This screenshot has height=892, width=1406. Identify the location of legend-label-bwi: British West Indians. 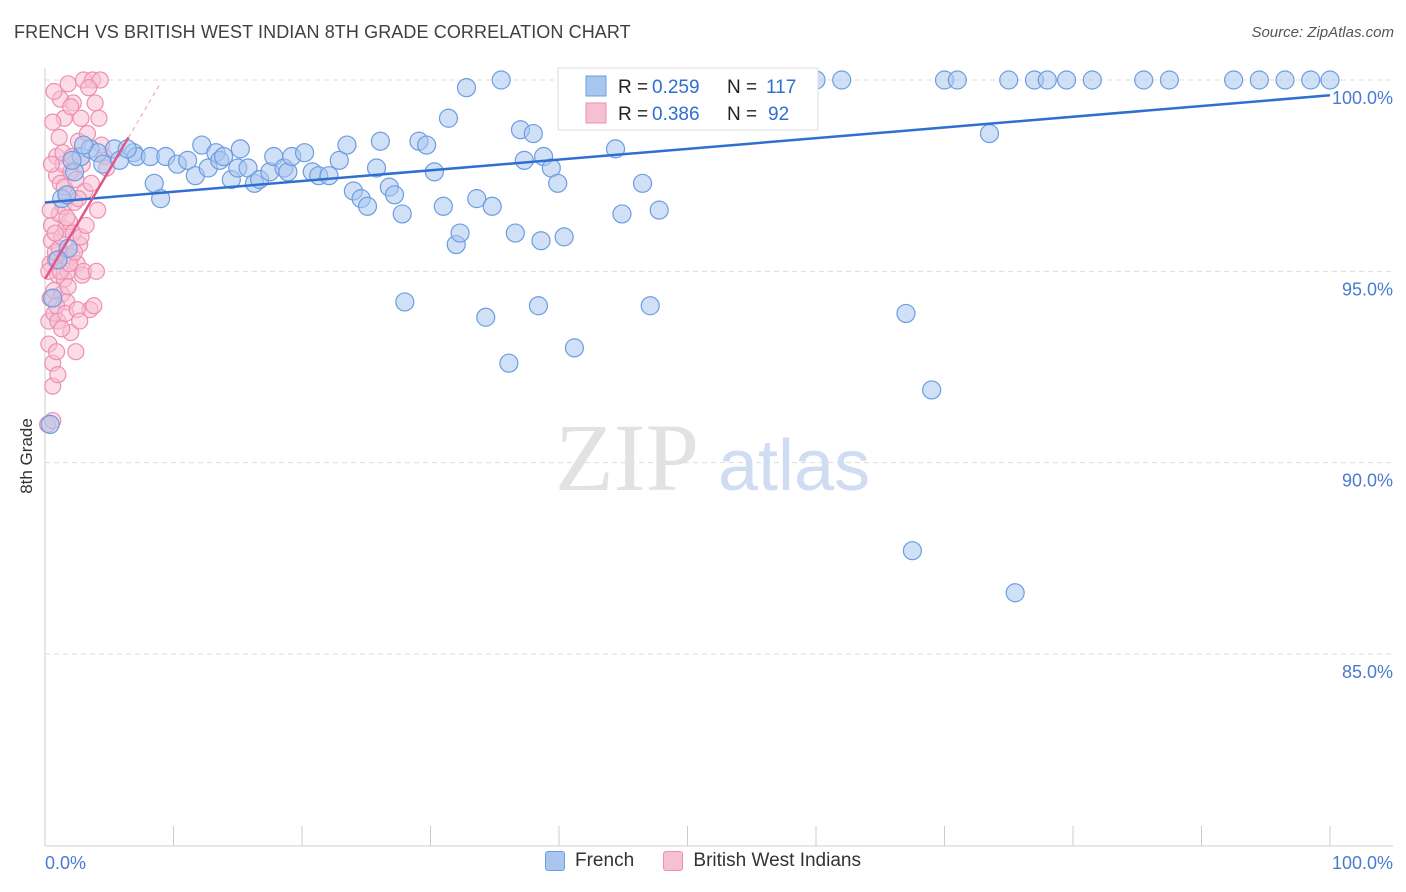
(777, 860).